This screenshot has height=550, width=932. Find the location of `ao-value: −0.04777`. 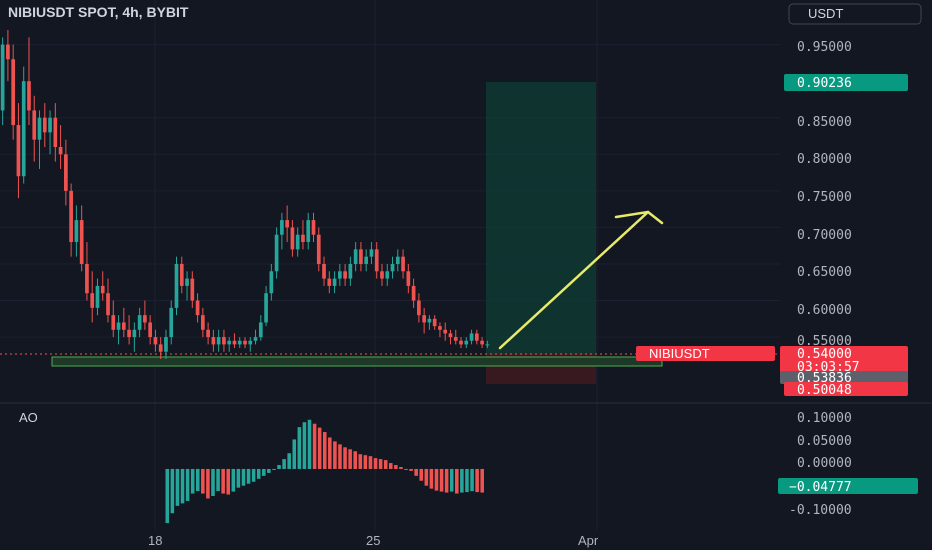

ao-value: −0.04777 is located at coordinates (820, 487).